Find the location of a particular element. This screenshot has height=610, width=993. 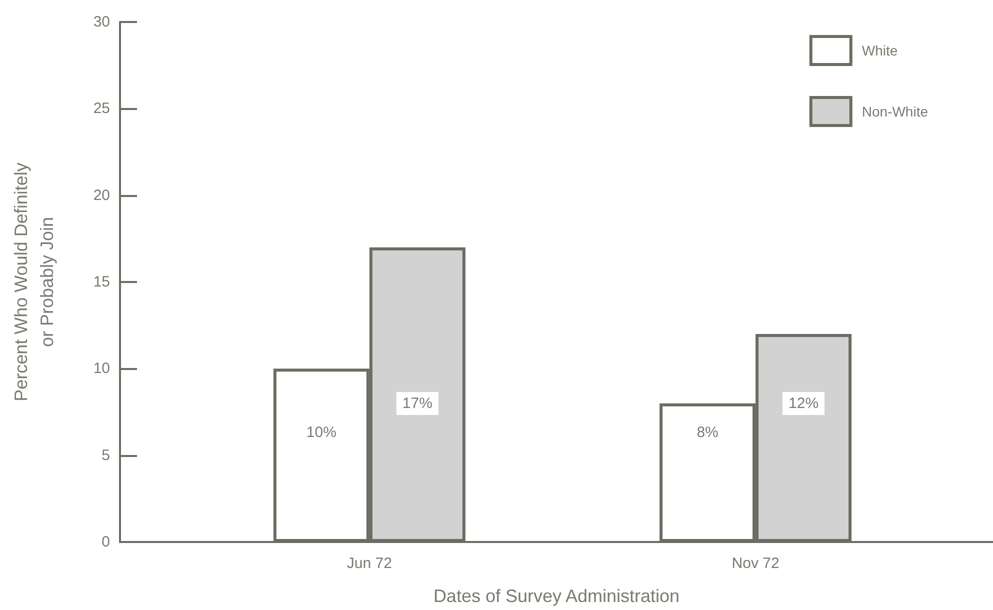

y-tick-label: 20 is located at coordinates (101, 195).